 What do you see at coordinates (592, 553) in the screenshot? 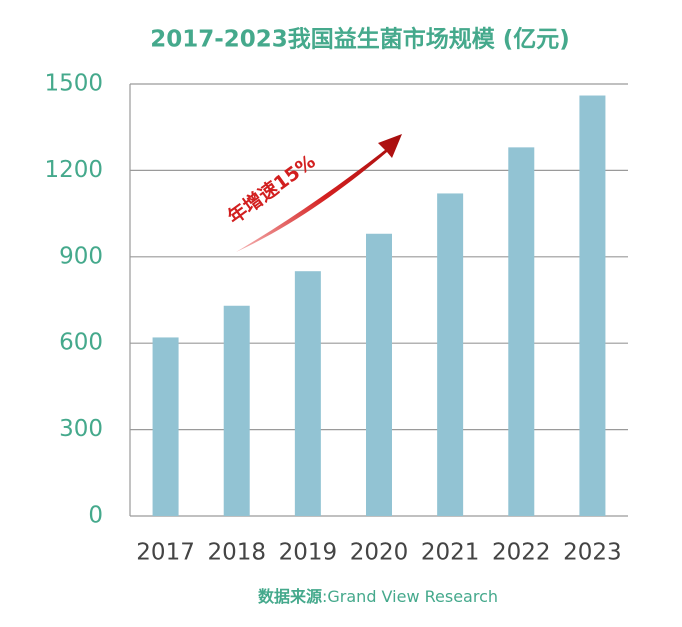
I see `x-tick-label: 2023` at bounding box center [592, 553].